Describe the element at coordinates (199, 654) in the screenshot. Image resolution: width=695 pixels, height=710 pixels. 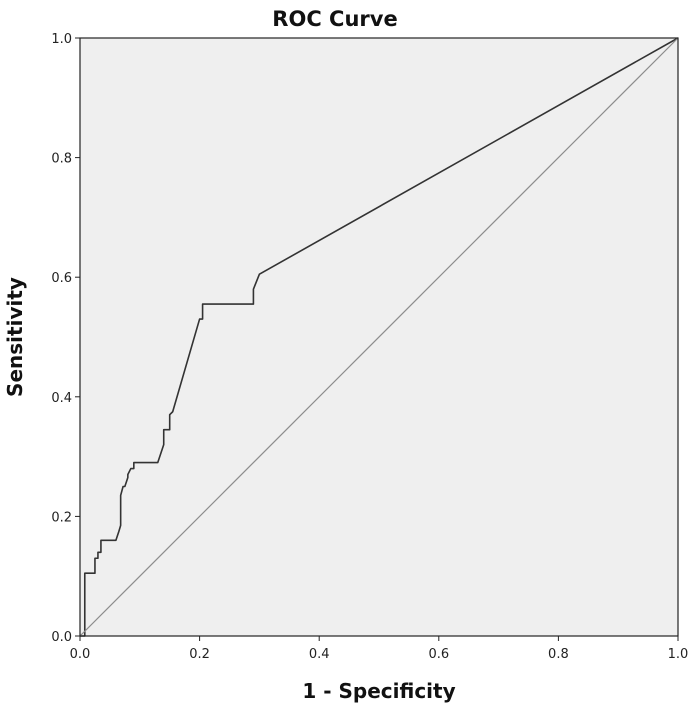
I see `x-tick-label: 0.2` at that location.